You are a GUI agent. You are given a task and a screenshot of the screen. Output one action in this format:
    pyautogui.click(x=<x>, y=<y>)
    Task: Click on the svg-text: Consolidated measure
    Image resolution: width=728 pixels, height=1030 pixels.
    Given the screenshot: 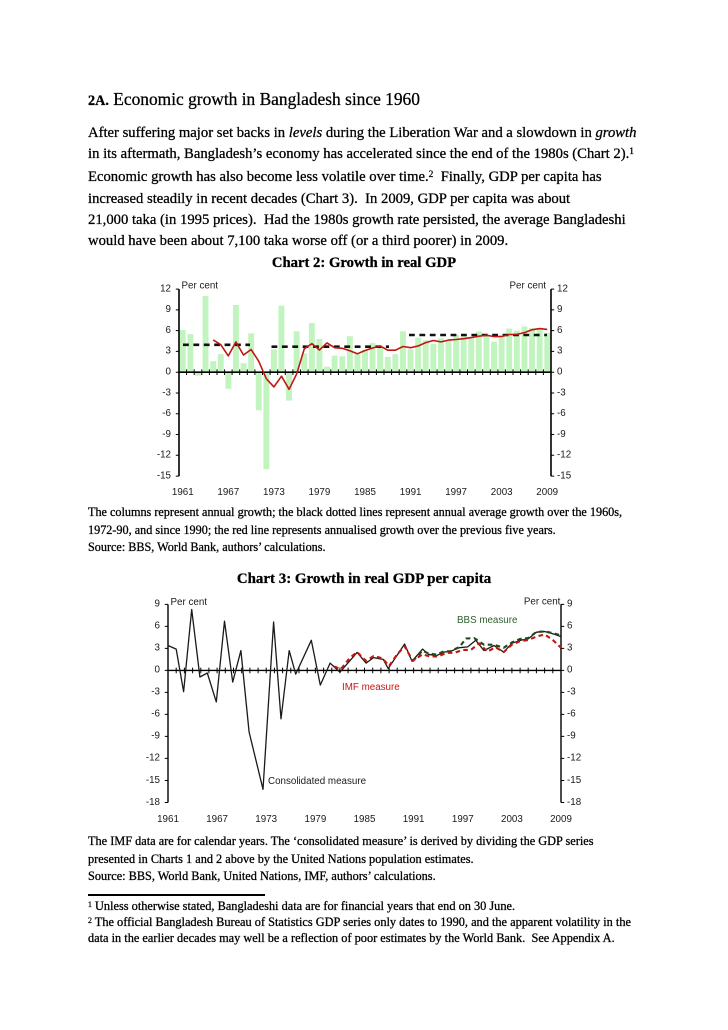 What is the action you would take?
    pyautogui.click(x=317, y=781)
    